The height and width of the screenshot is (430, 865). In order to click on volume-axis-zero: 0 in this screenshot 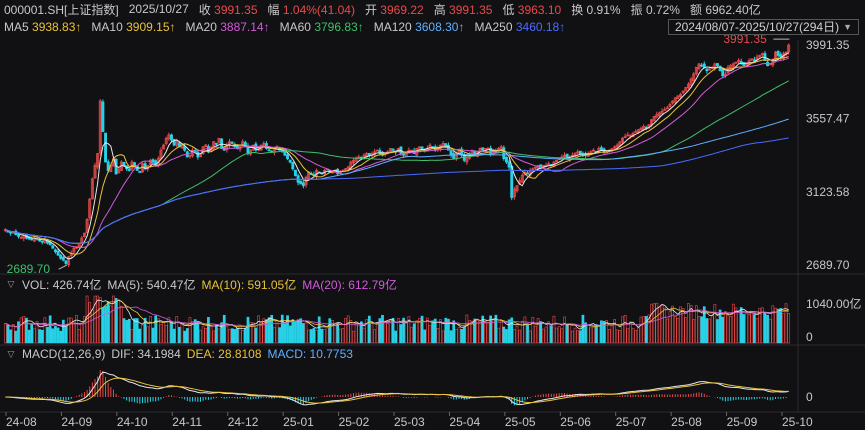, I will do `click(809, 337)`.